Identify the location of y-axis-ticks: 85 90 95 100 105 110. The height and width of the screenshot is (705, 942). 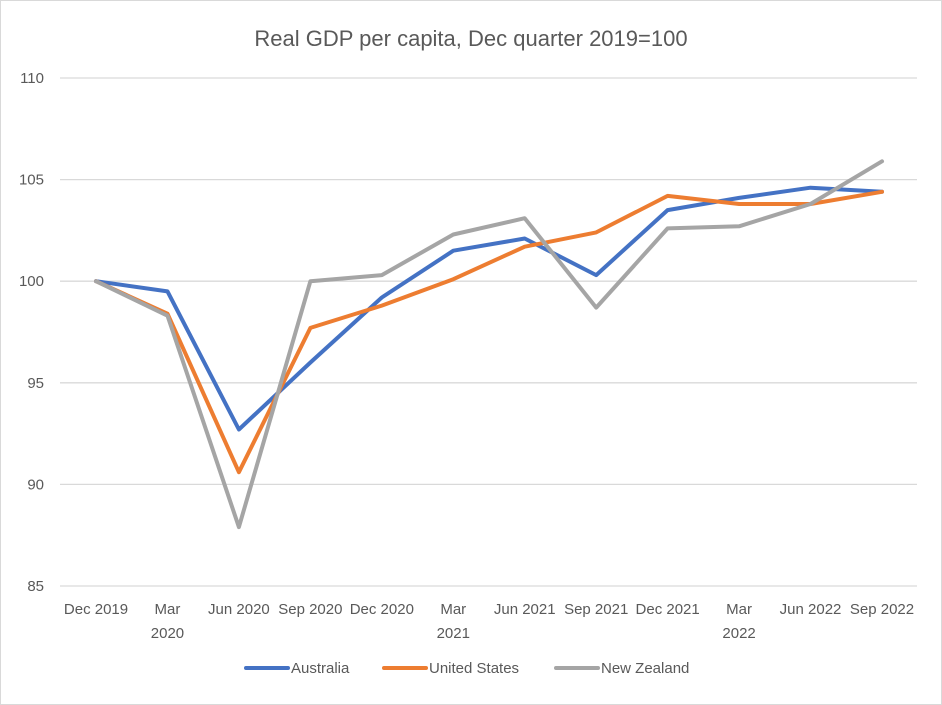
(31, 332).